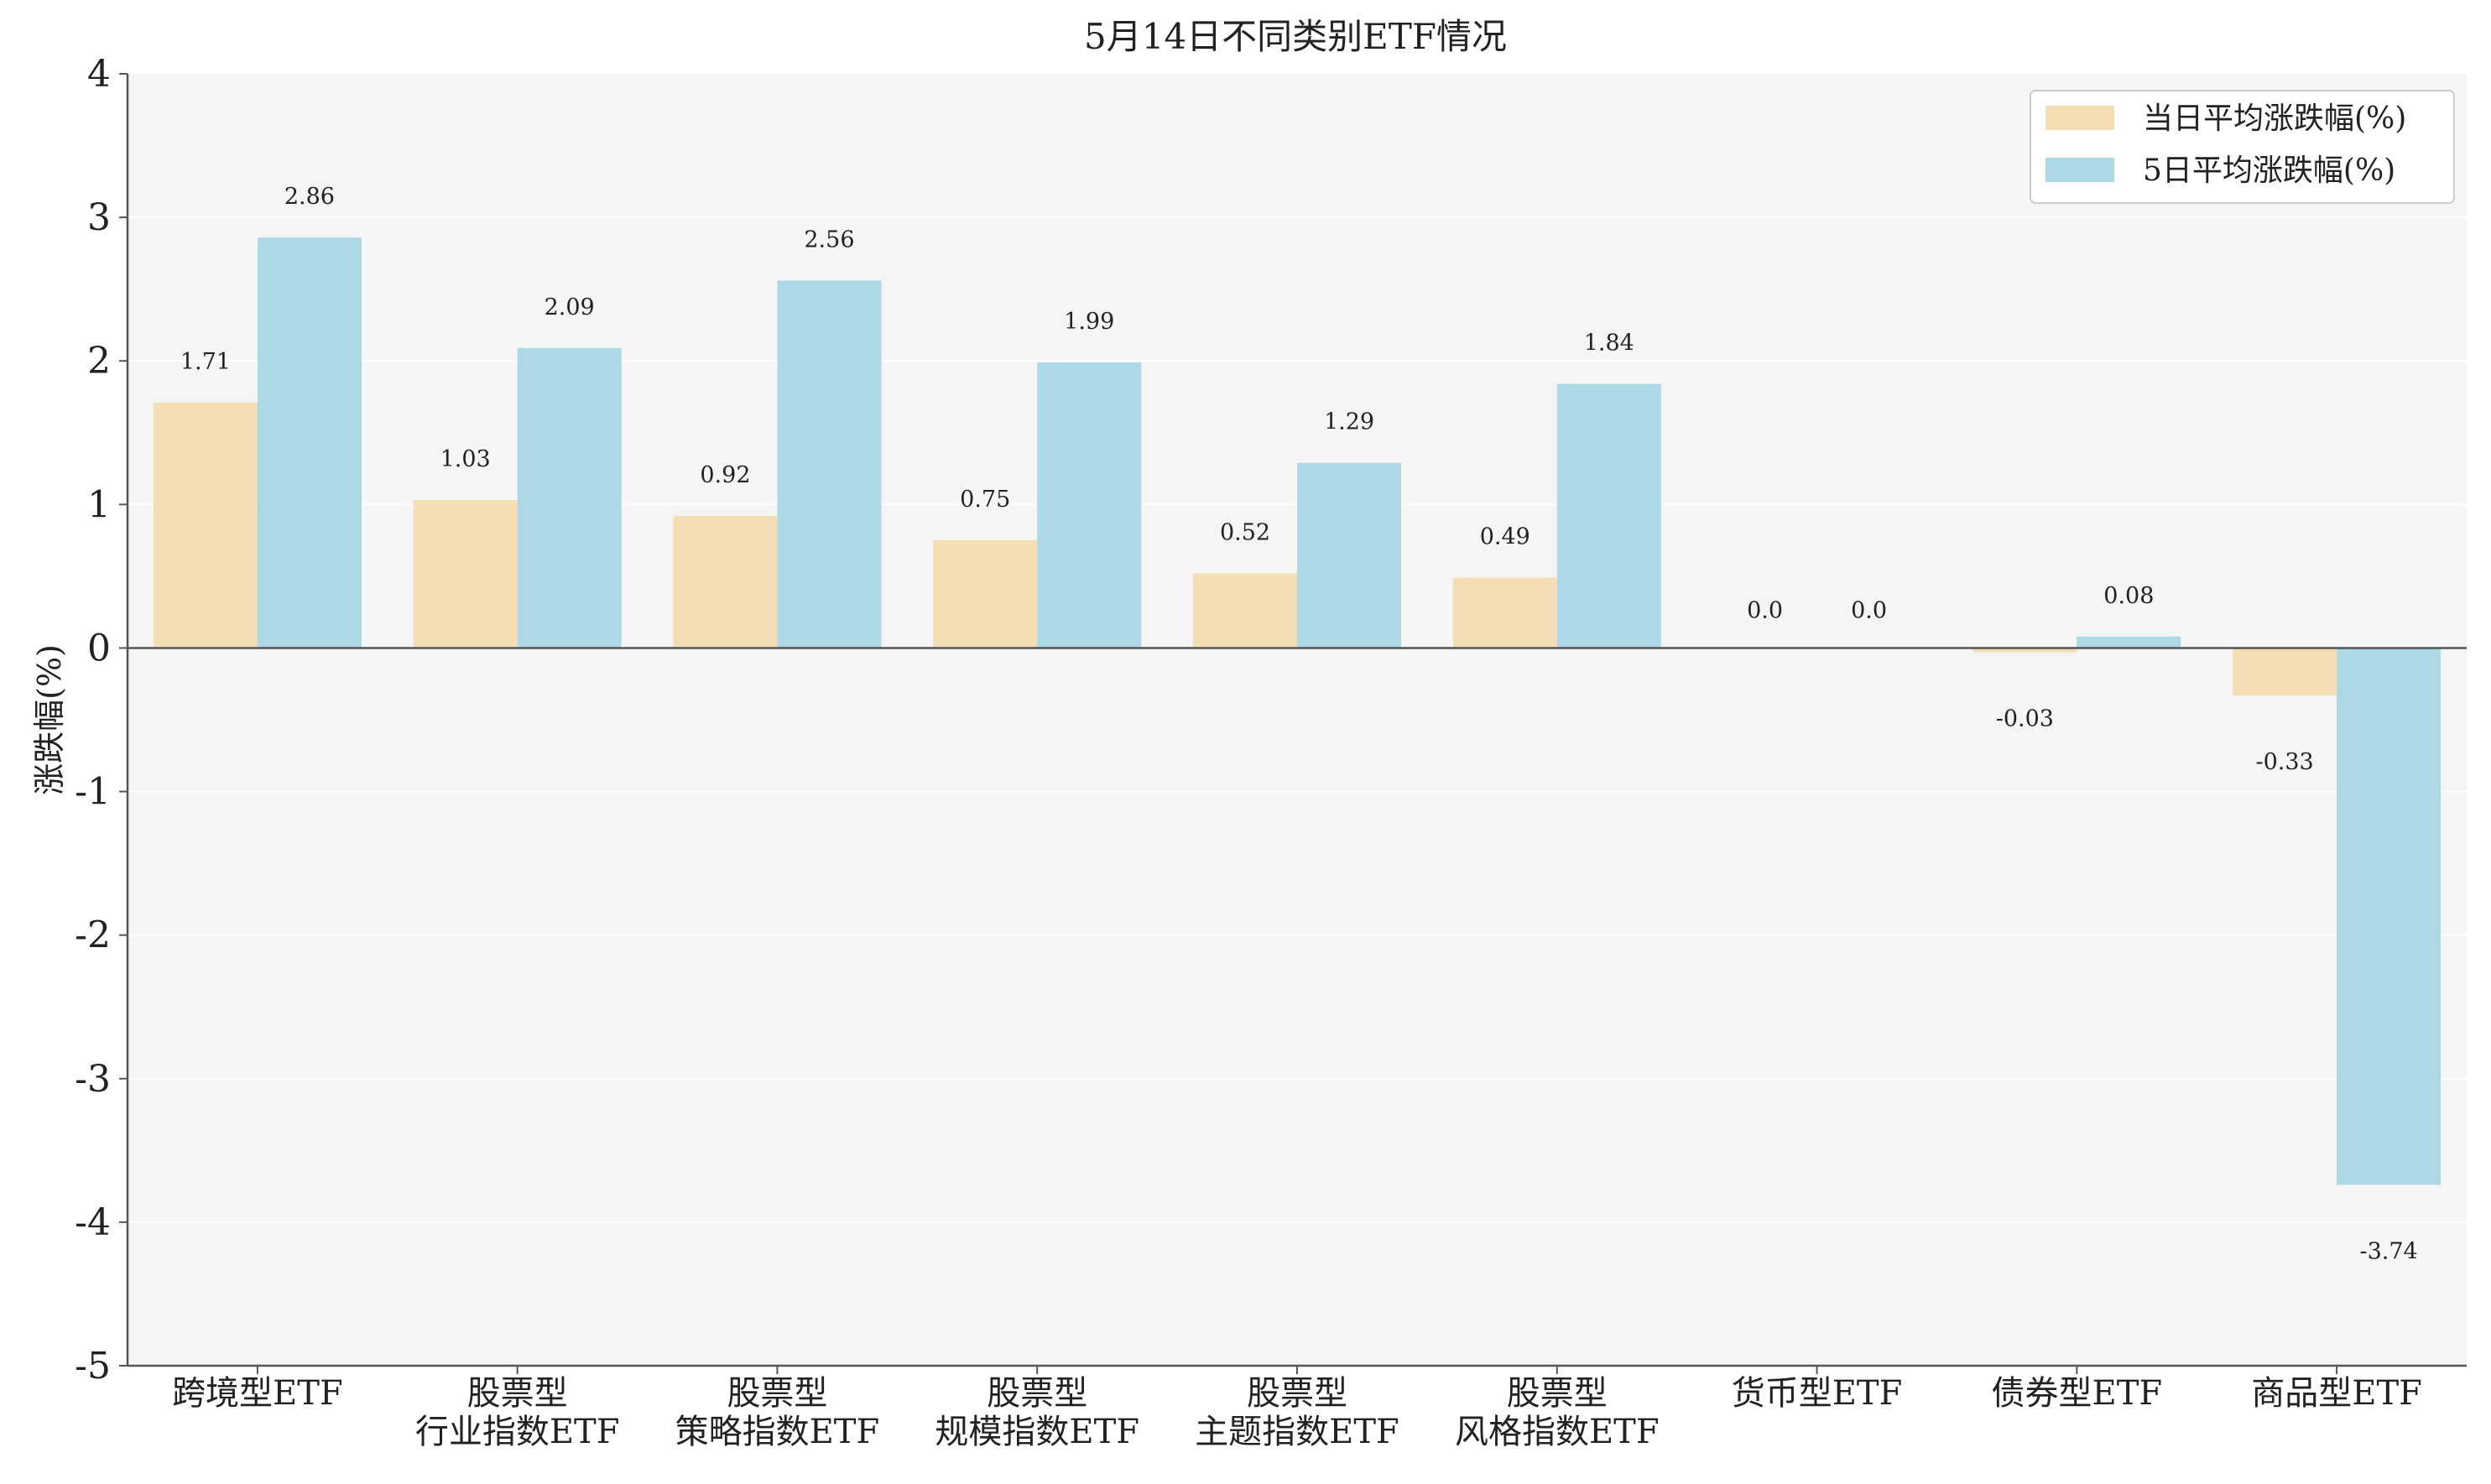 This screenshot has height=1484, width=2491. I want to click on x-tick-label: 商品型ETF, so click(2336, 1393).